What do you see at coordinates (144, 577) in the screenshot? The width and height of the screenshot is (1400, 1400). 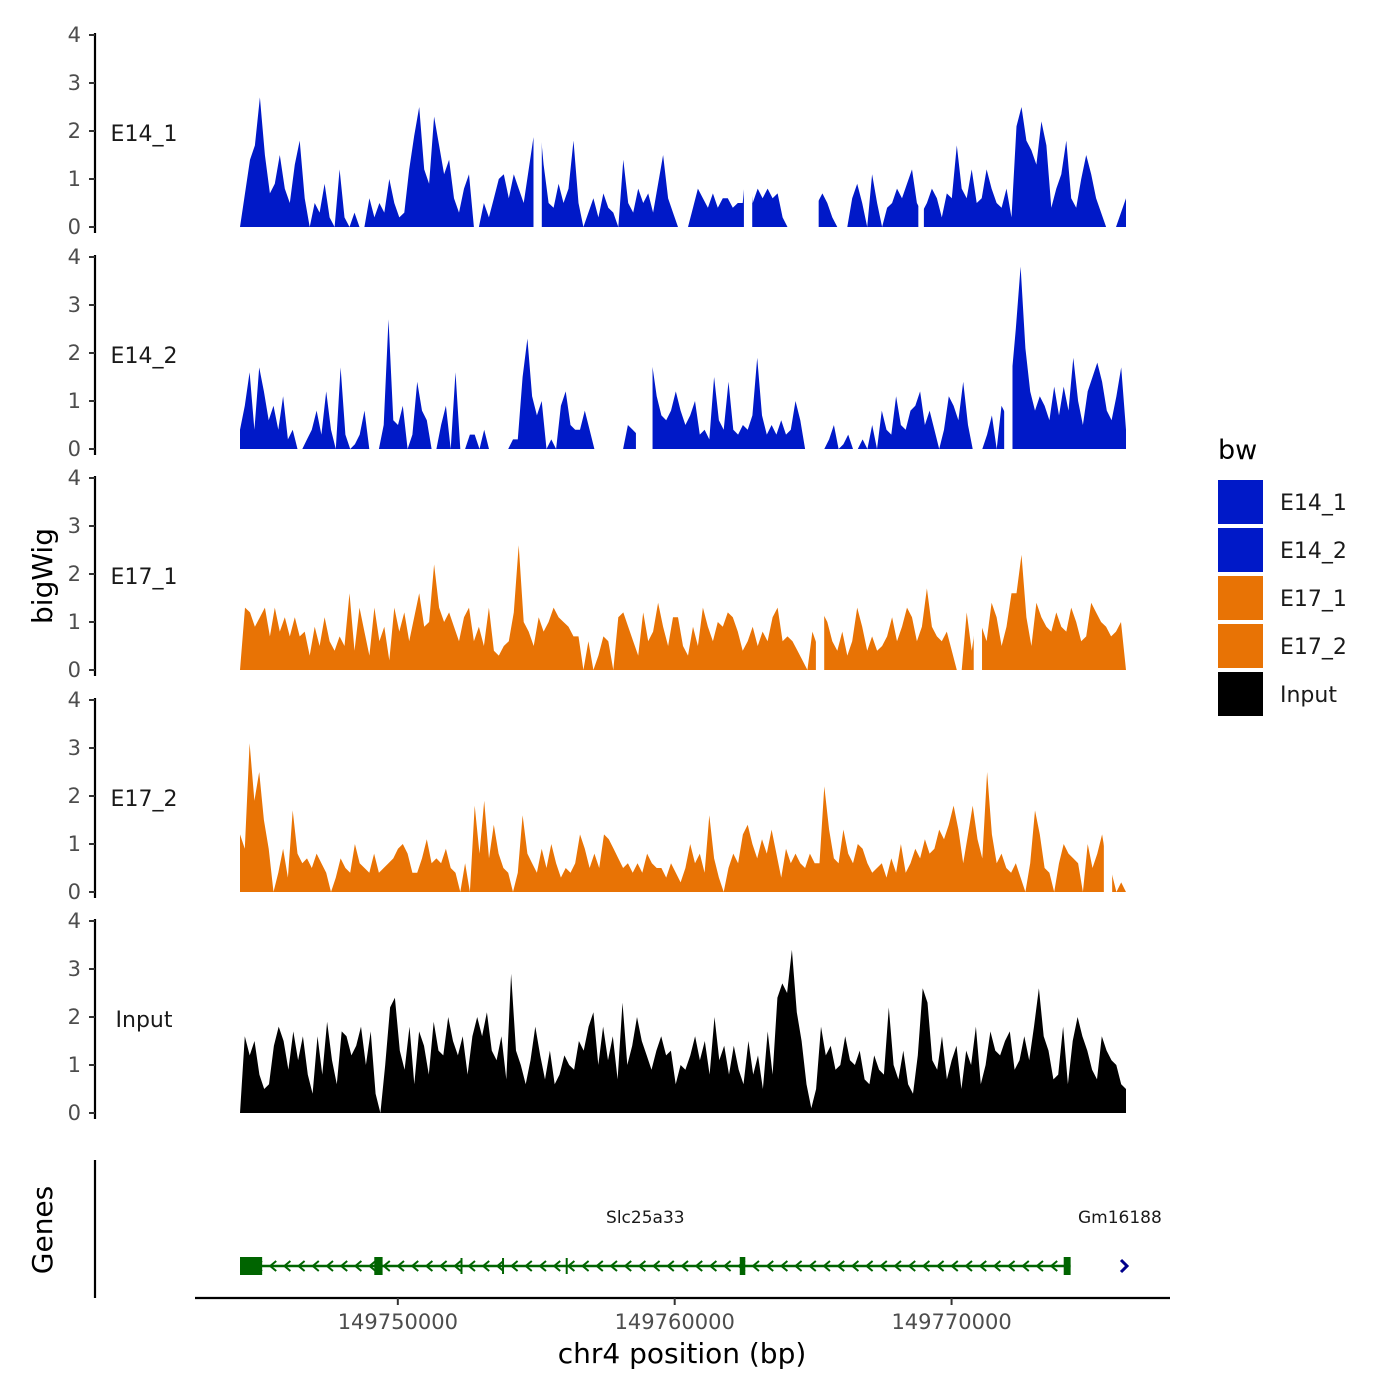 I see `track-label: E17_1` at bounding box center [144, 577].